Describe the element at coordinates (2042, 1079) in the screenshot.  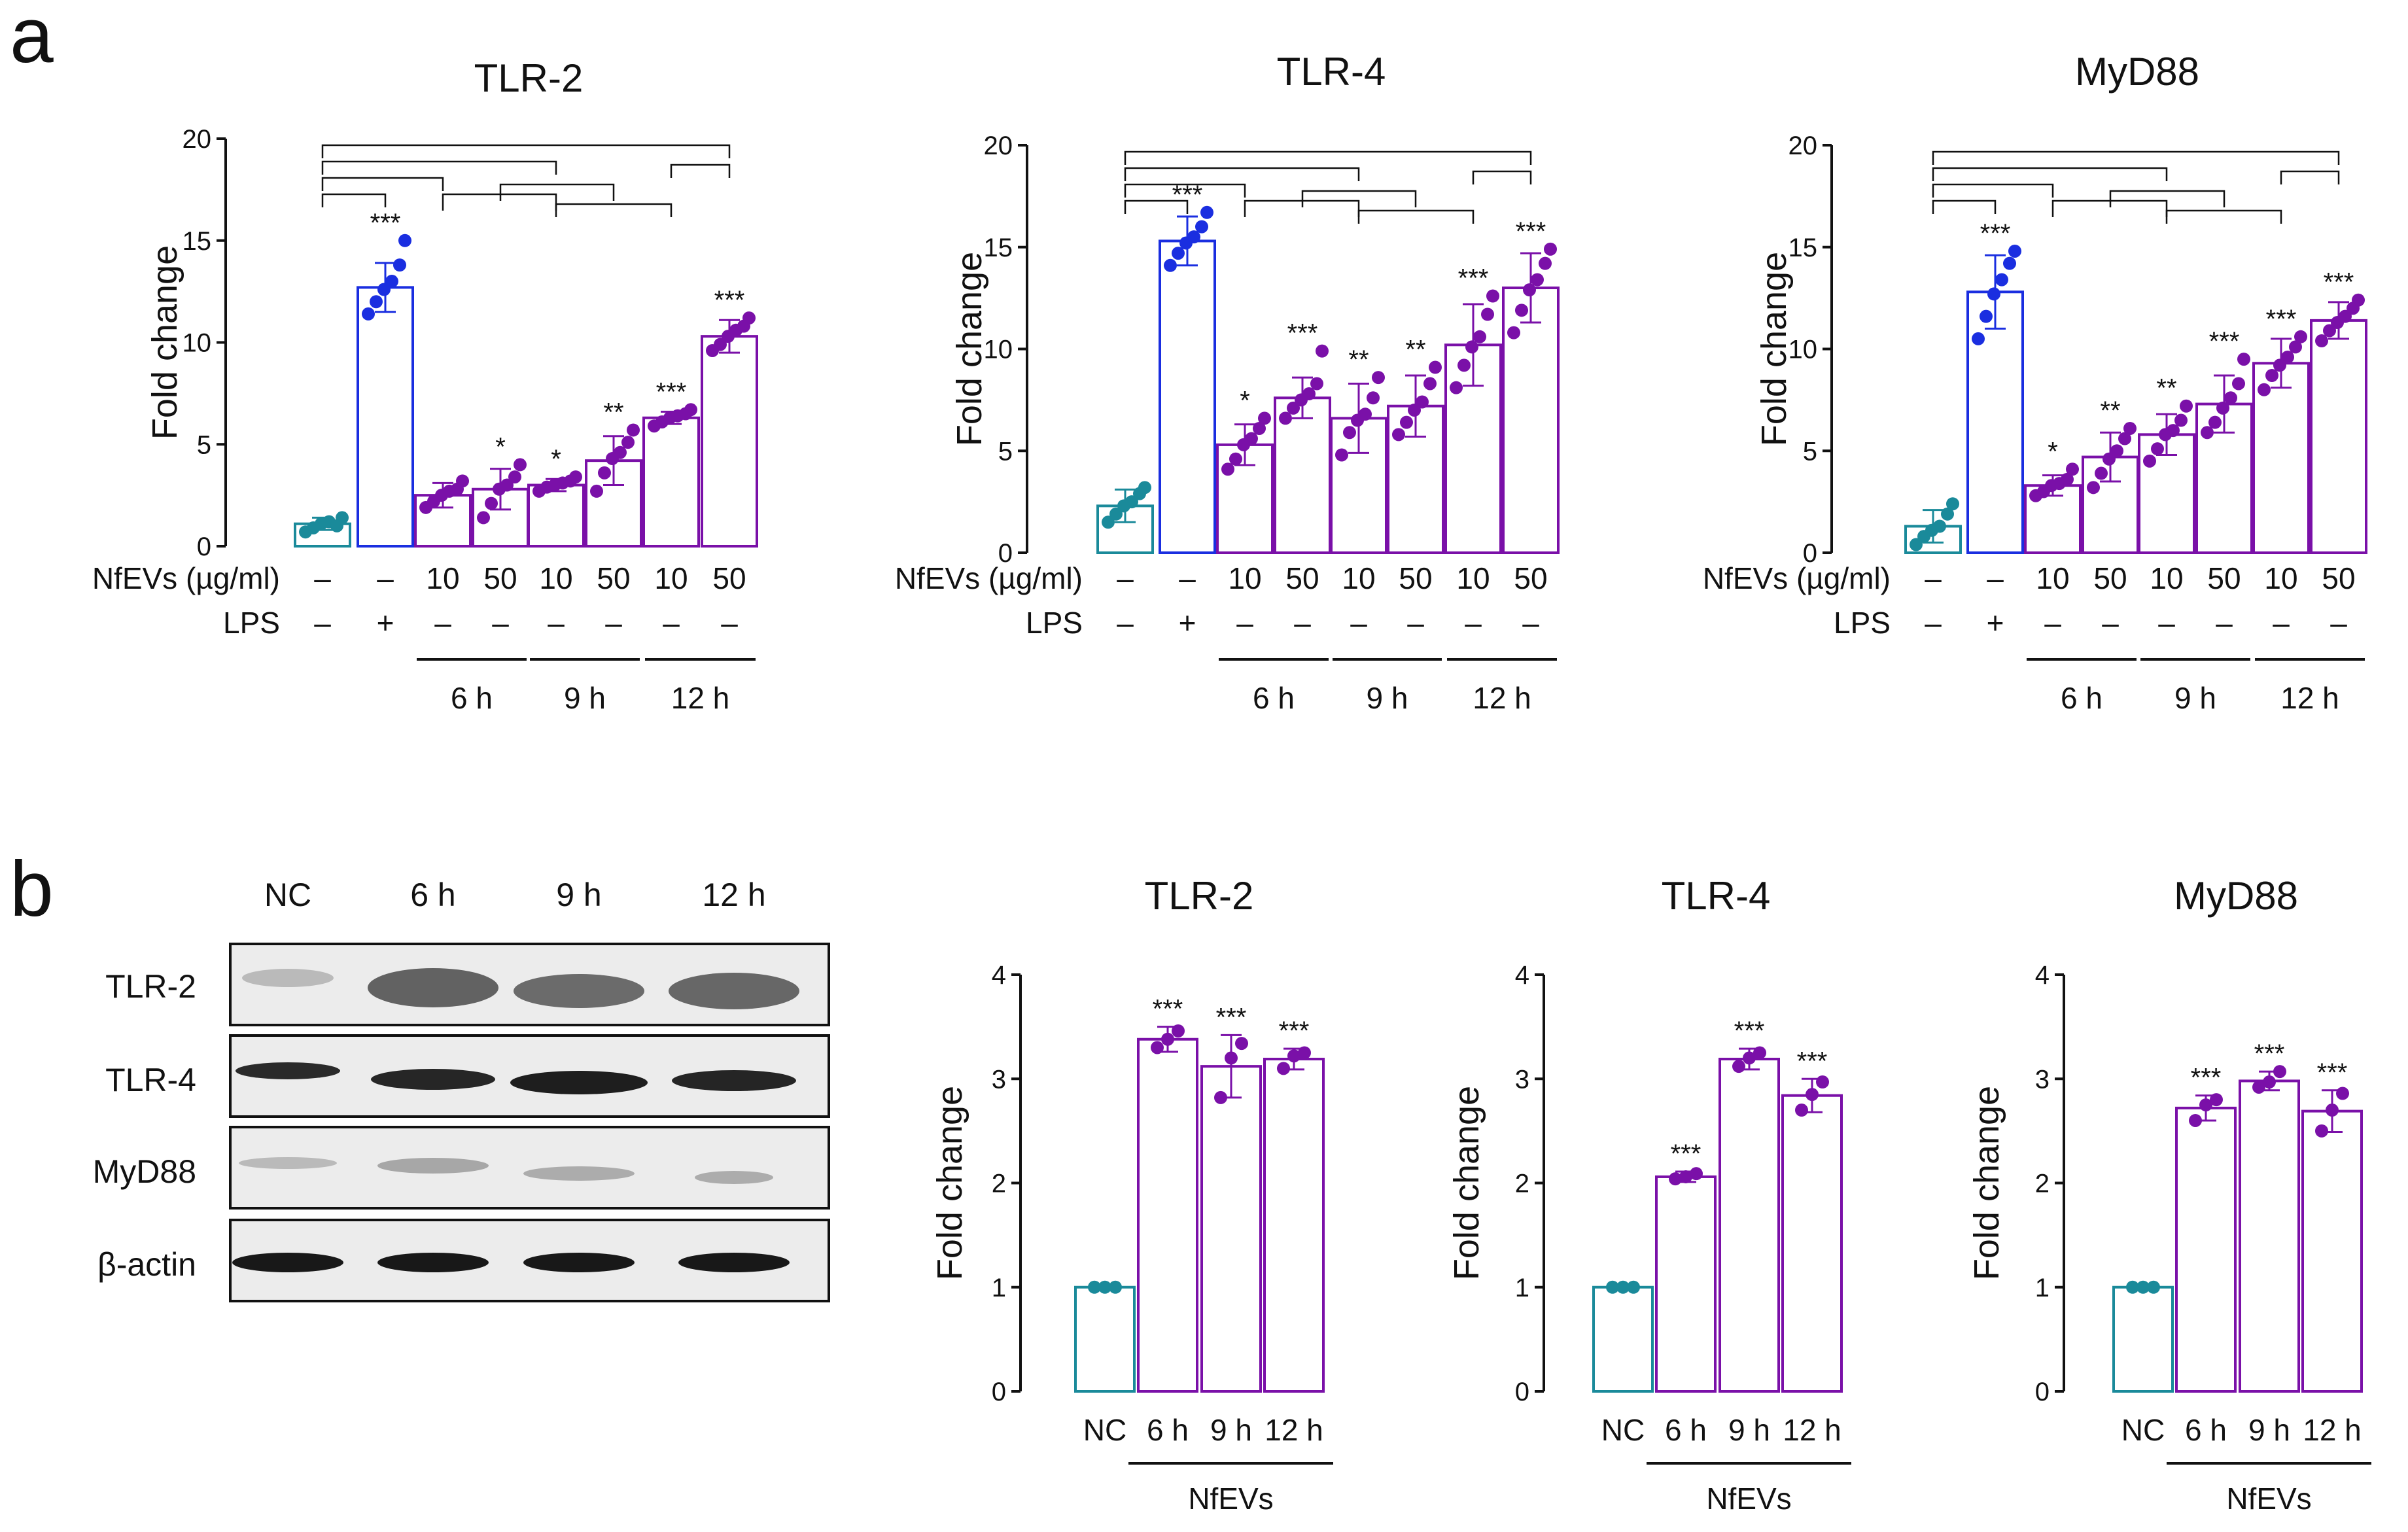
I see `y-tick-label: 3` at that location.